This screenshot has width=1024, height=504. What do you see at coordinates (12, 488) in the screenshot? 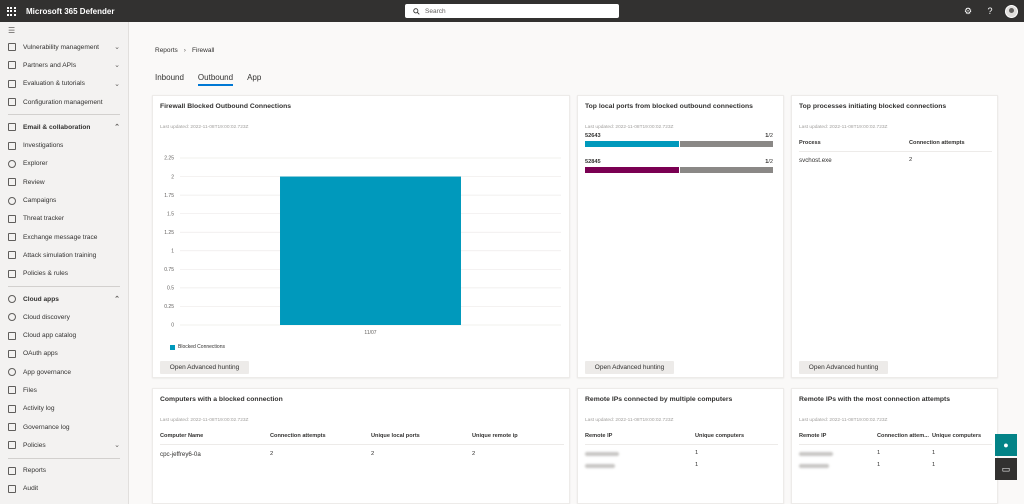
I see `audit-icon` at bounding box center [12, 488].